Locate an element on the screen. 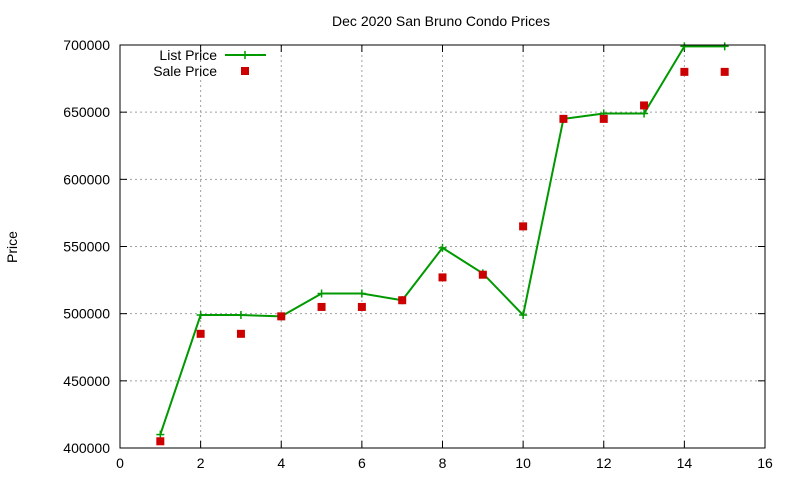 Image resolution: width=800 pixels, height=480 pixels. x-tick-label: 10 is located at coordinates (523, 463).